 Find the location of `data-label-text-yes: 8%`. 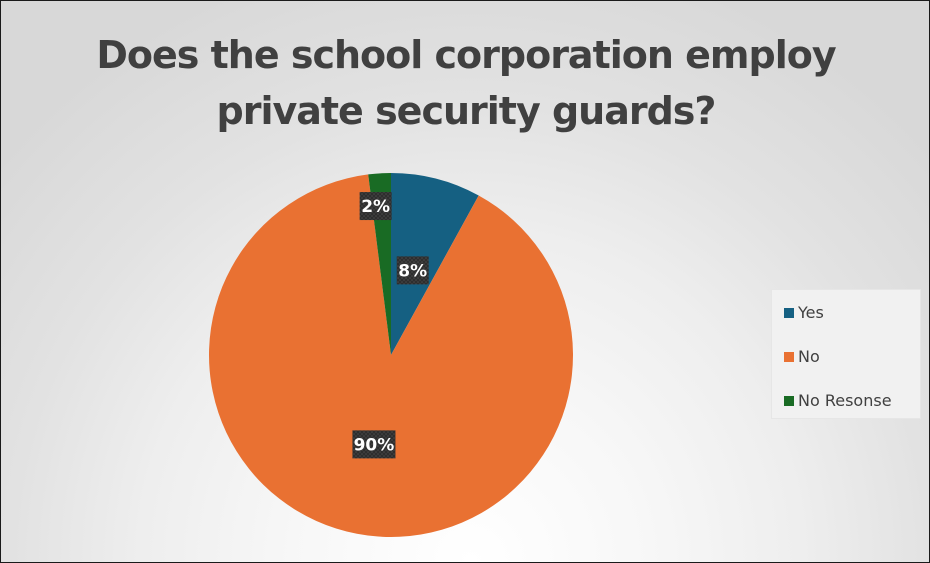

data-label-text-yes: 8% is located at coordinates (412, 271).